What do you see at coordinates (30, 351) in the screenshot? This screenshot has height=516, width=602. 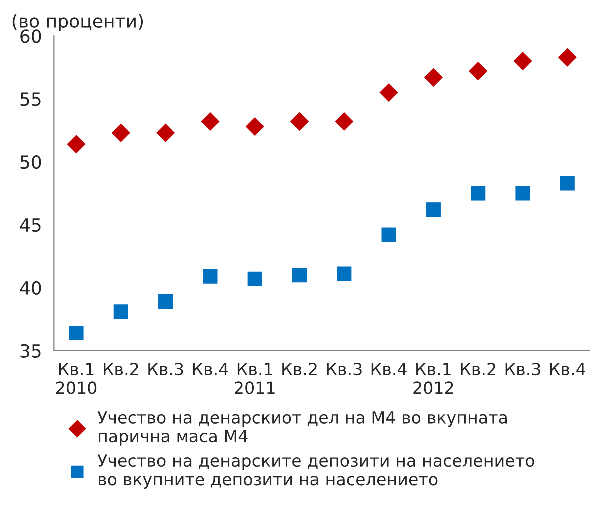 I see `y-tick-label: 35` at bounding box center [30, 351].